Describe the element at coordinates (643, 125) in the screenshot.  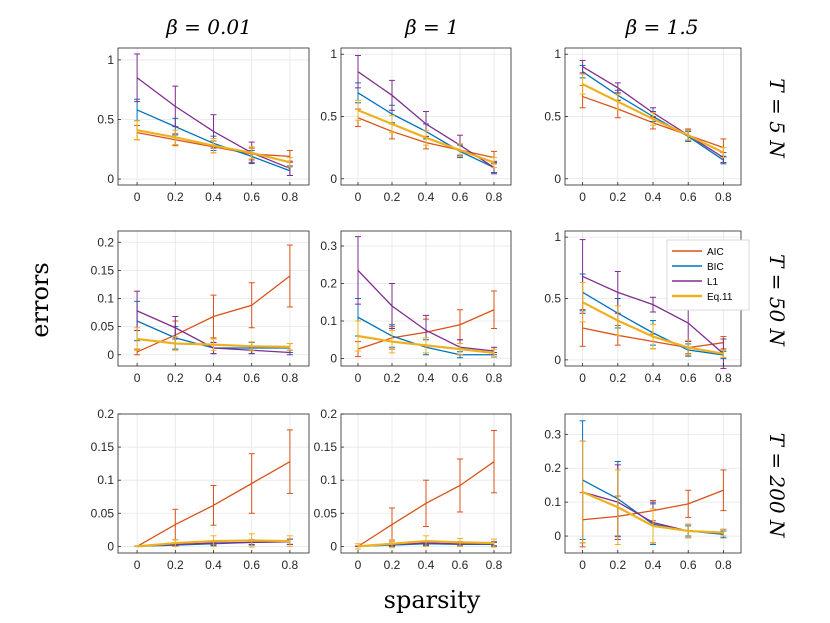
I see `panel-r1-c3: 0 0.2 0.4 0.6 0.8 0 0.5 1` at that location.